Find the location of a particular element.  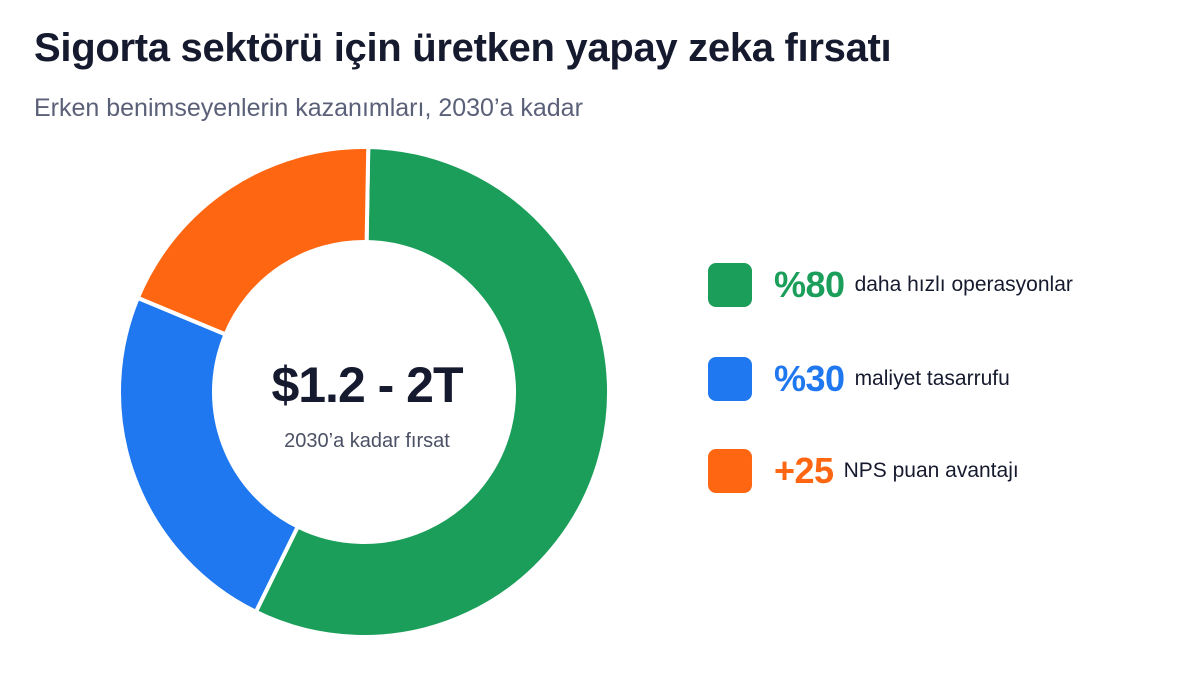

legend-item-cost-savings: %30 maliyet tasarrufu is located at coordinates (859, 379).